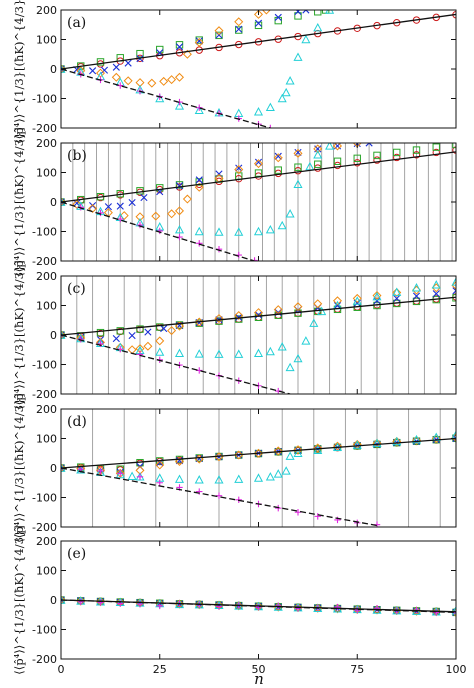  What do you see at coordinates (77, 422) in the screenshot?
I see `panel-label: (d)` at bounding box center [77, 422].